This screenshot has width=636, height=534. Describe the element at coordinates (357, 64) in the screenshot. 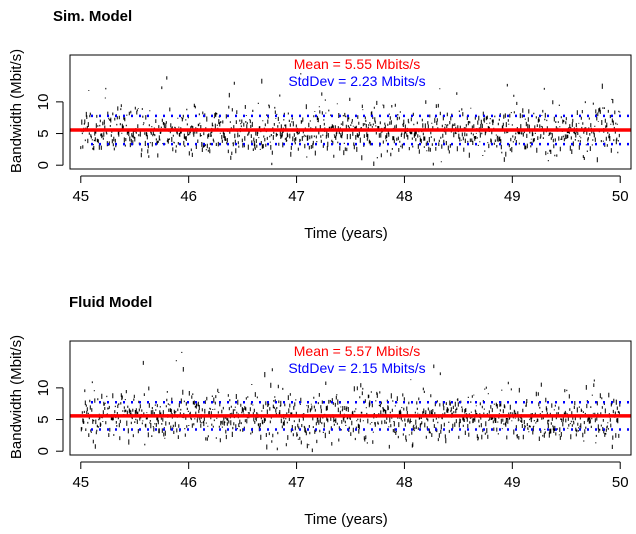

I see `mean-annotation: Mean = 5.55 Mbits/s` at that location.